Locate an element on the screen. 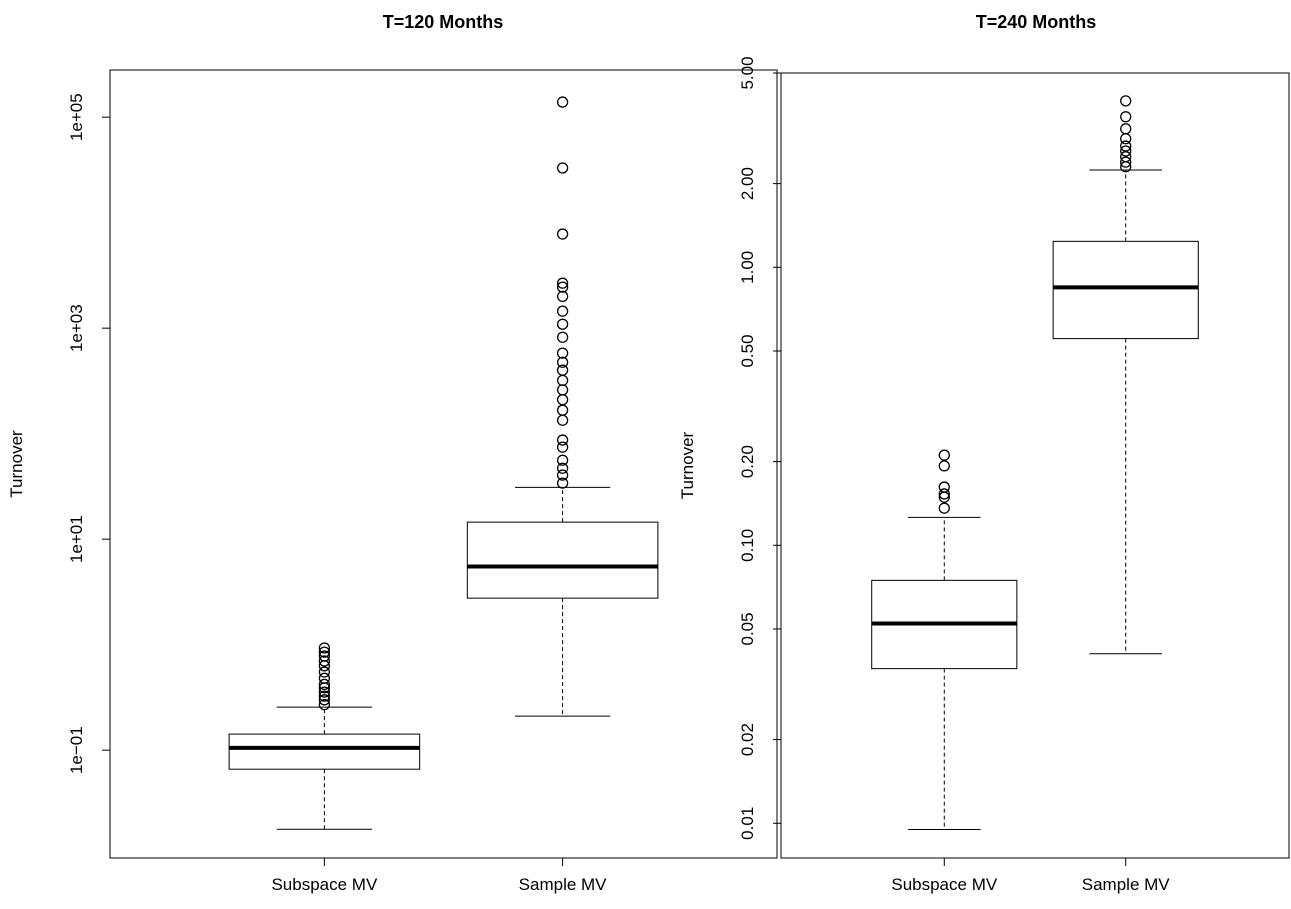 The width and height of the screenshot is (1291, 909). y-tick-label: 0.50 is located at coordinates (747, 350).